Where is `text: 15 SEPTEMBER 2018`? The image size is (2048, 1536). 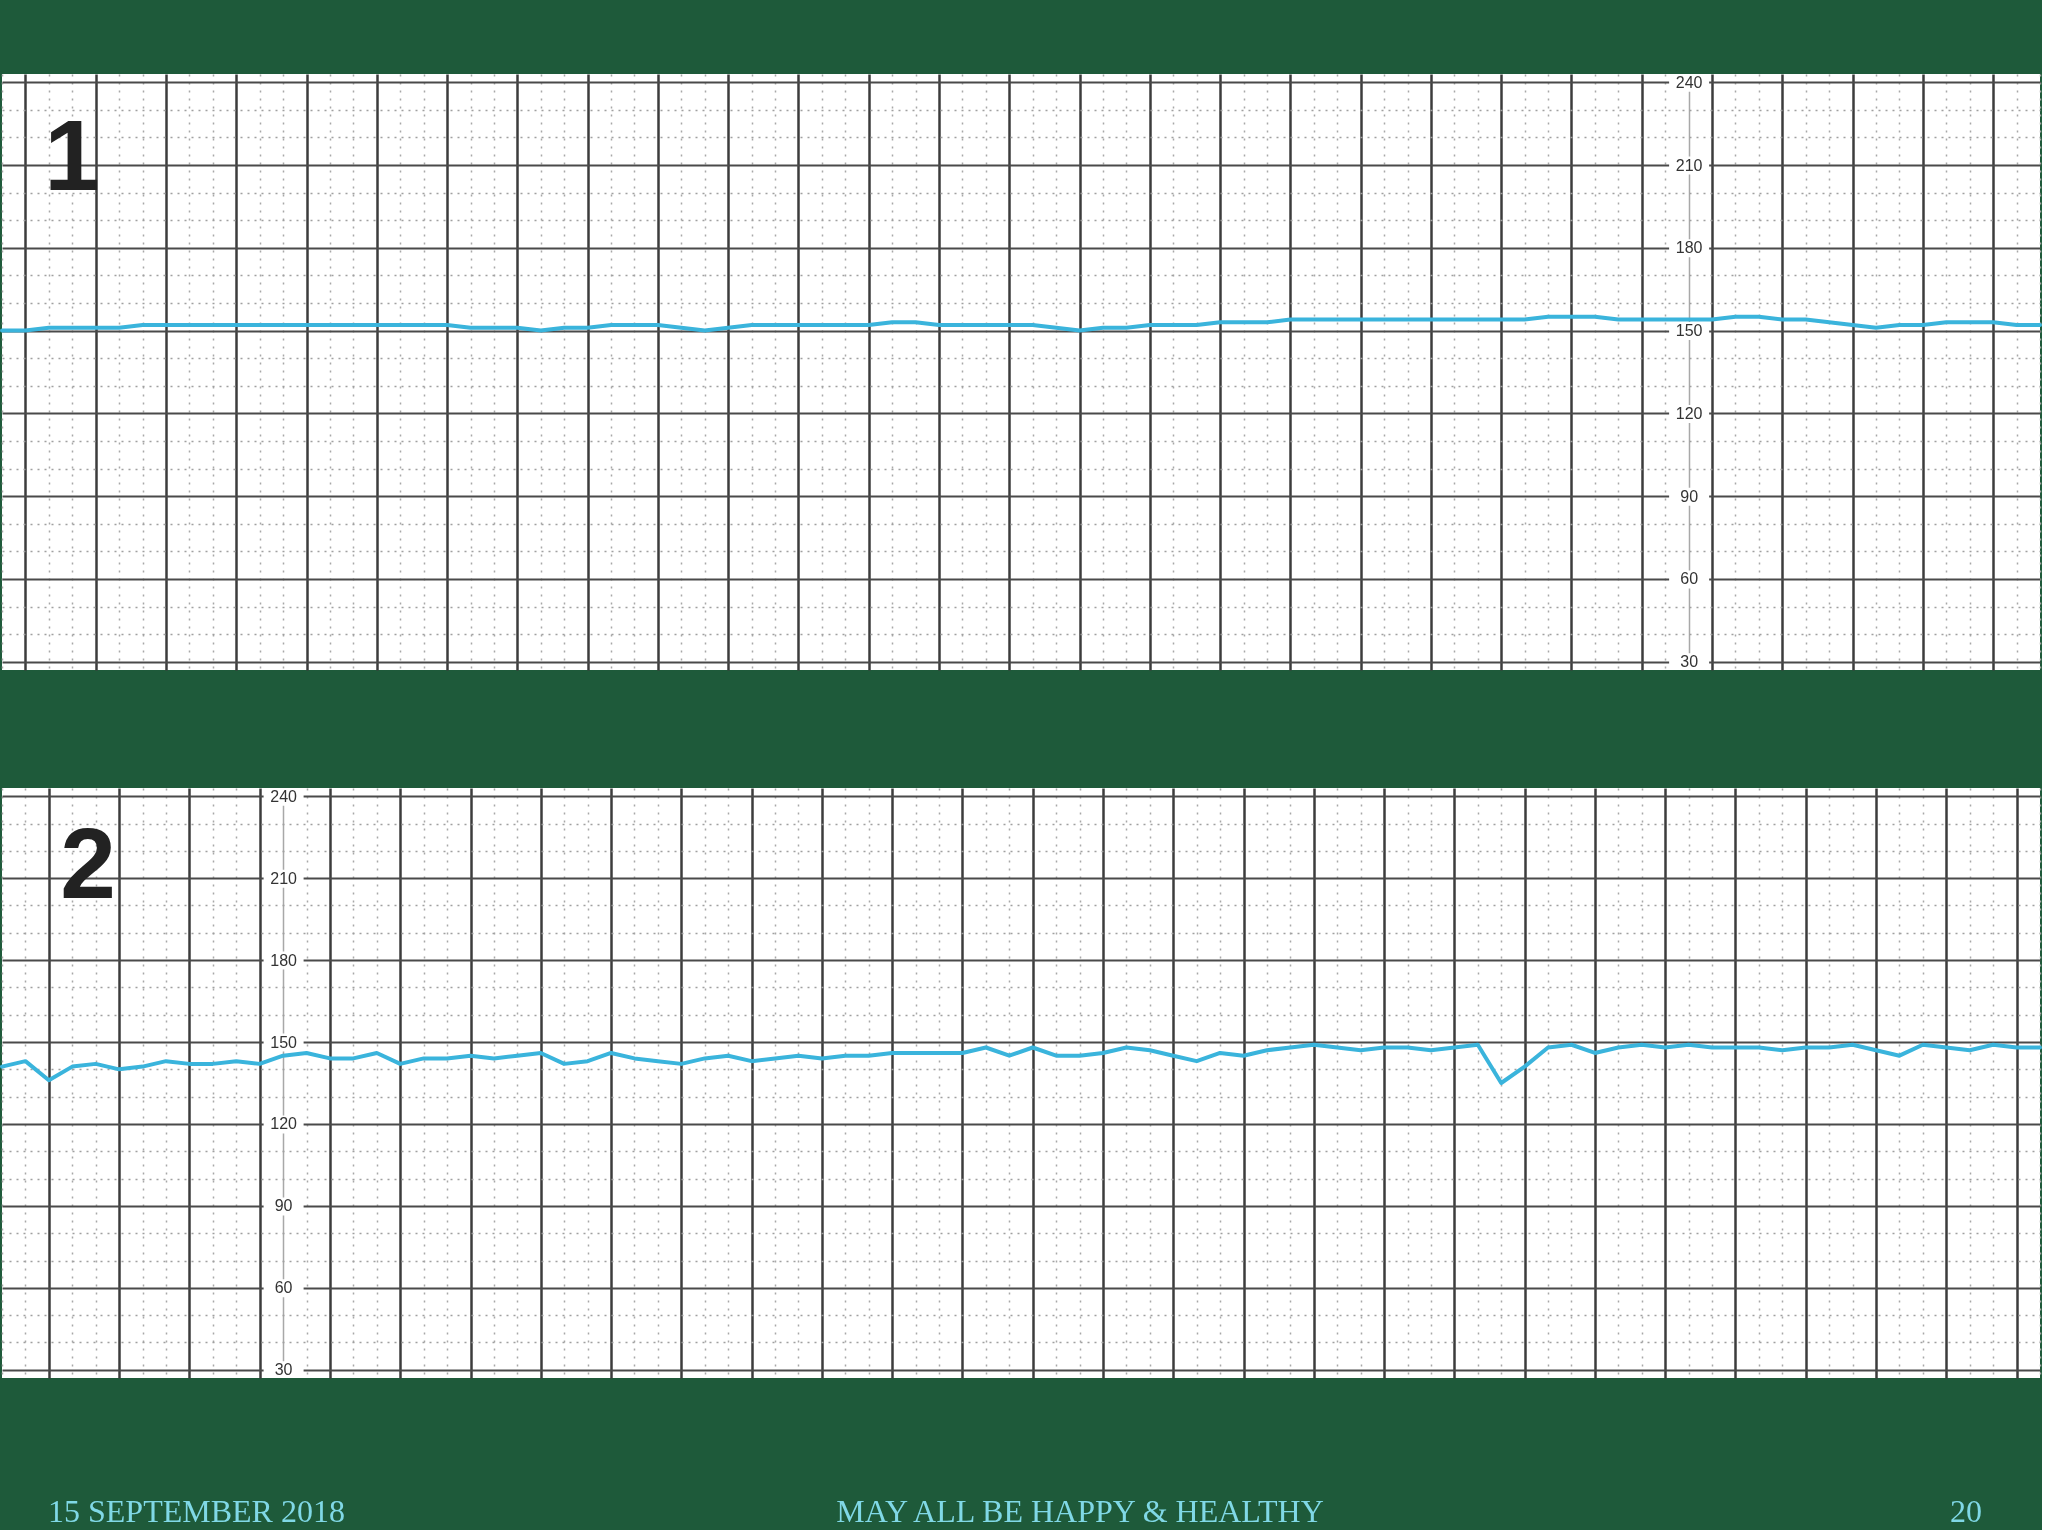 text: 15 SEPTEMBER 2018 is located at coordinates (196, 1511).